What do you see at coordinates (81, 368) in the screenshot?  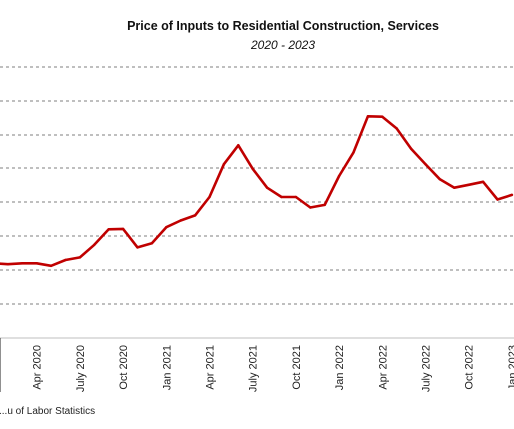 I see `x-tick-label: July 2020` at bounding box center [81, 368].